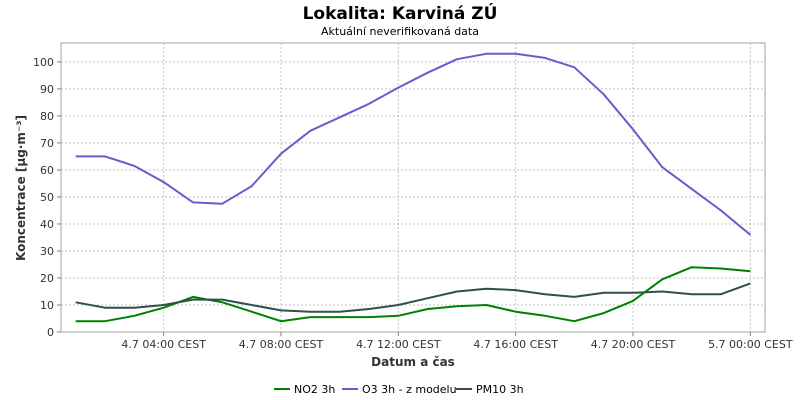 The height and width of the screenshot is (400, 800). I want to click on y-tick-label: 70, so click(47, 143).